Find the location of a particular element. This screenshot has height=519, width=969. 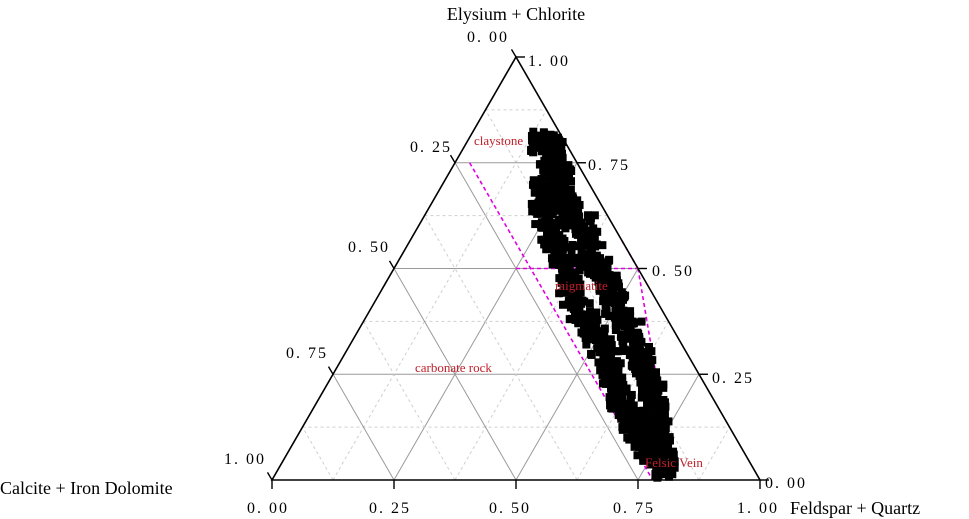

tick-label-bottom-2: 0. 50 is located at coordinates (510, 508).